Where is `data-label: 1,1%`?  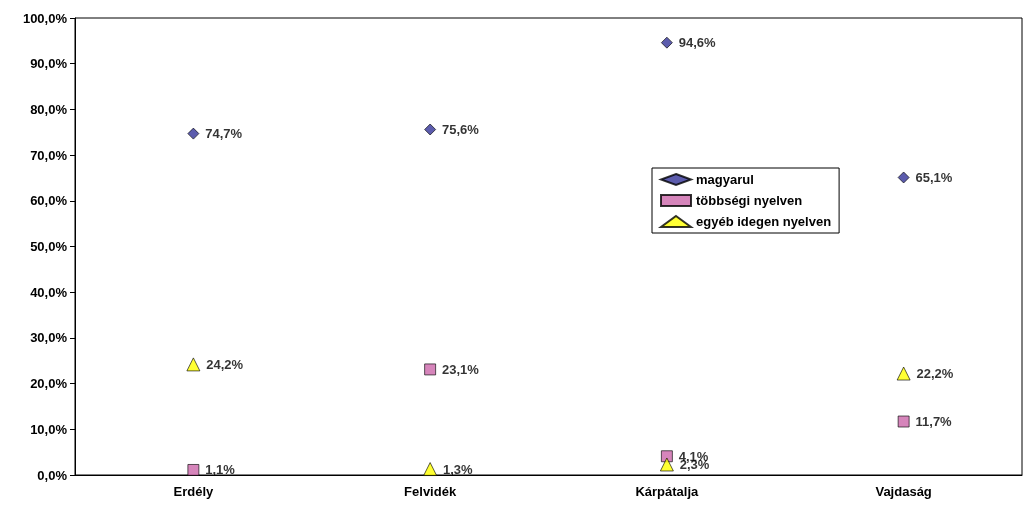 data-label: 1,1% is located at coordinates (220, 470).